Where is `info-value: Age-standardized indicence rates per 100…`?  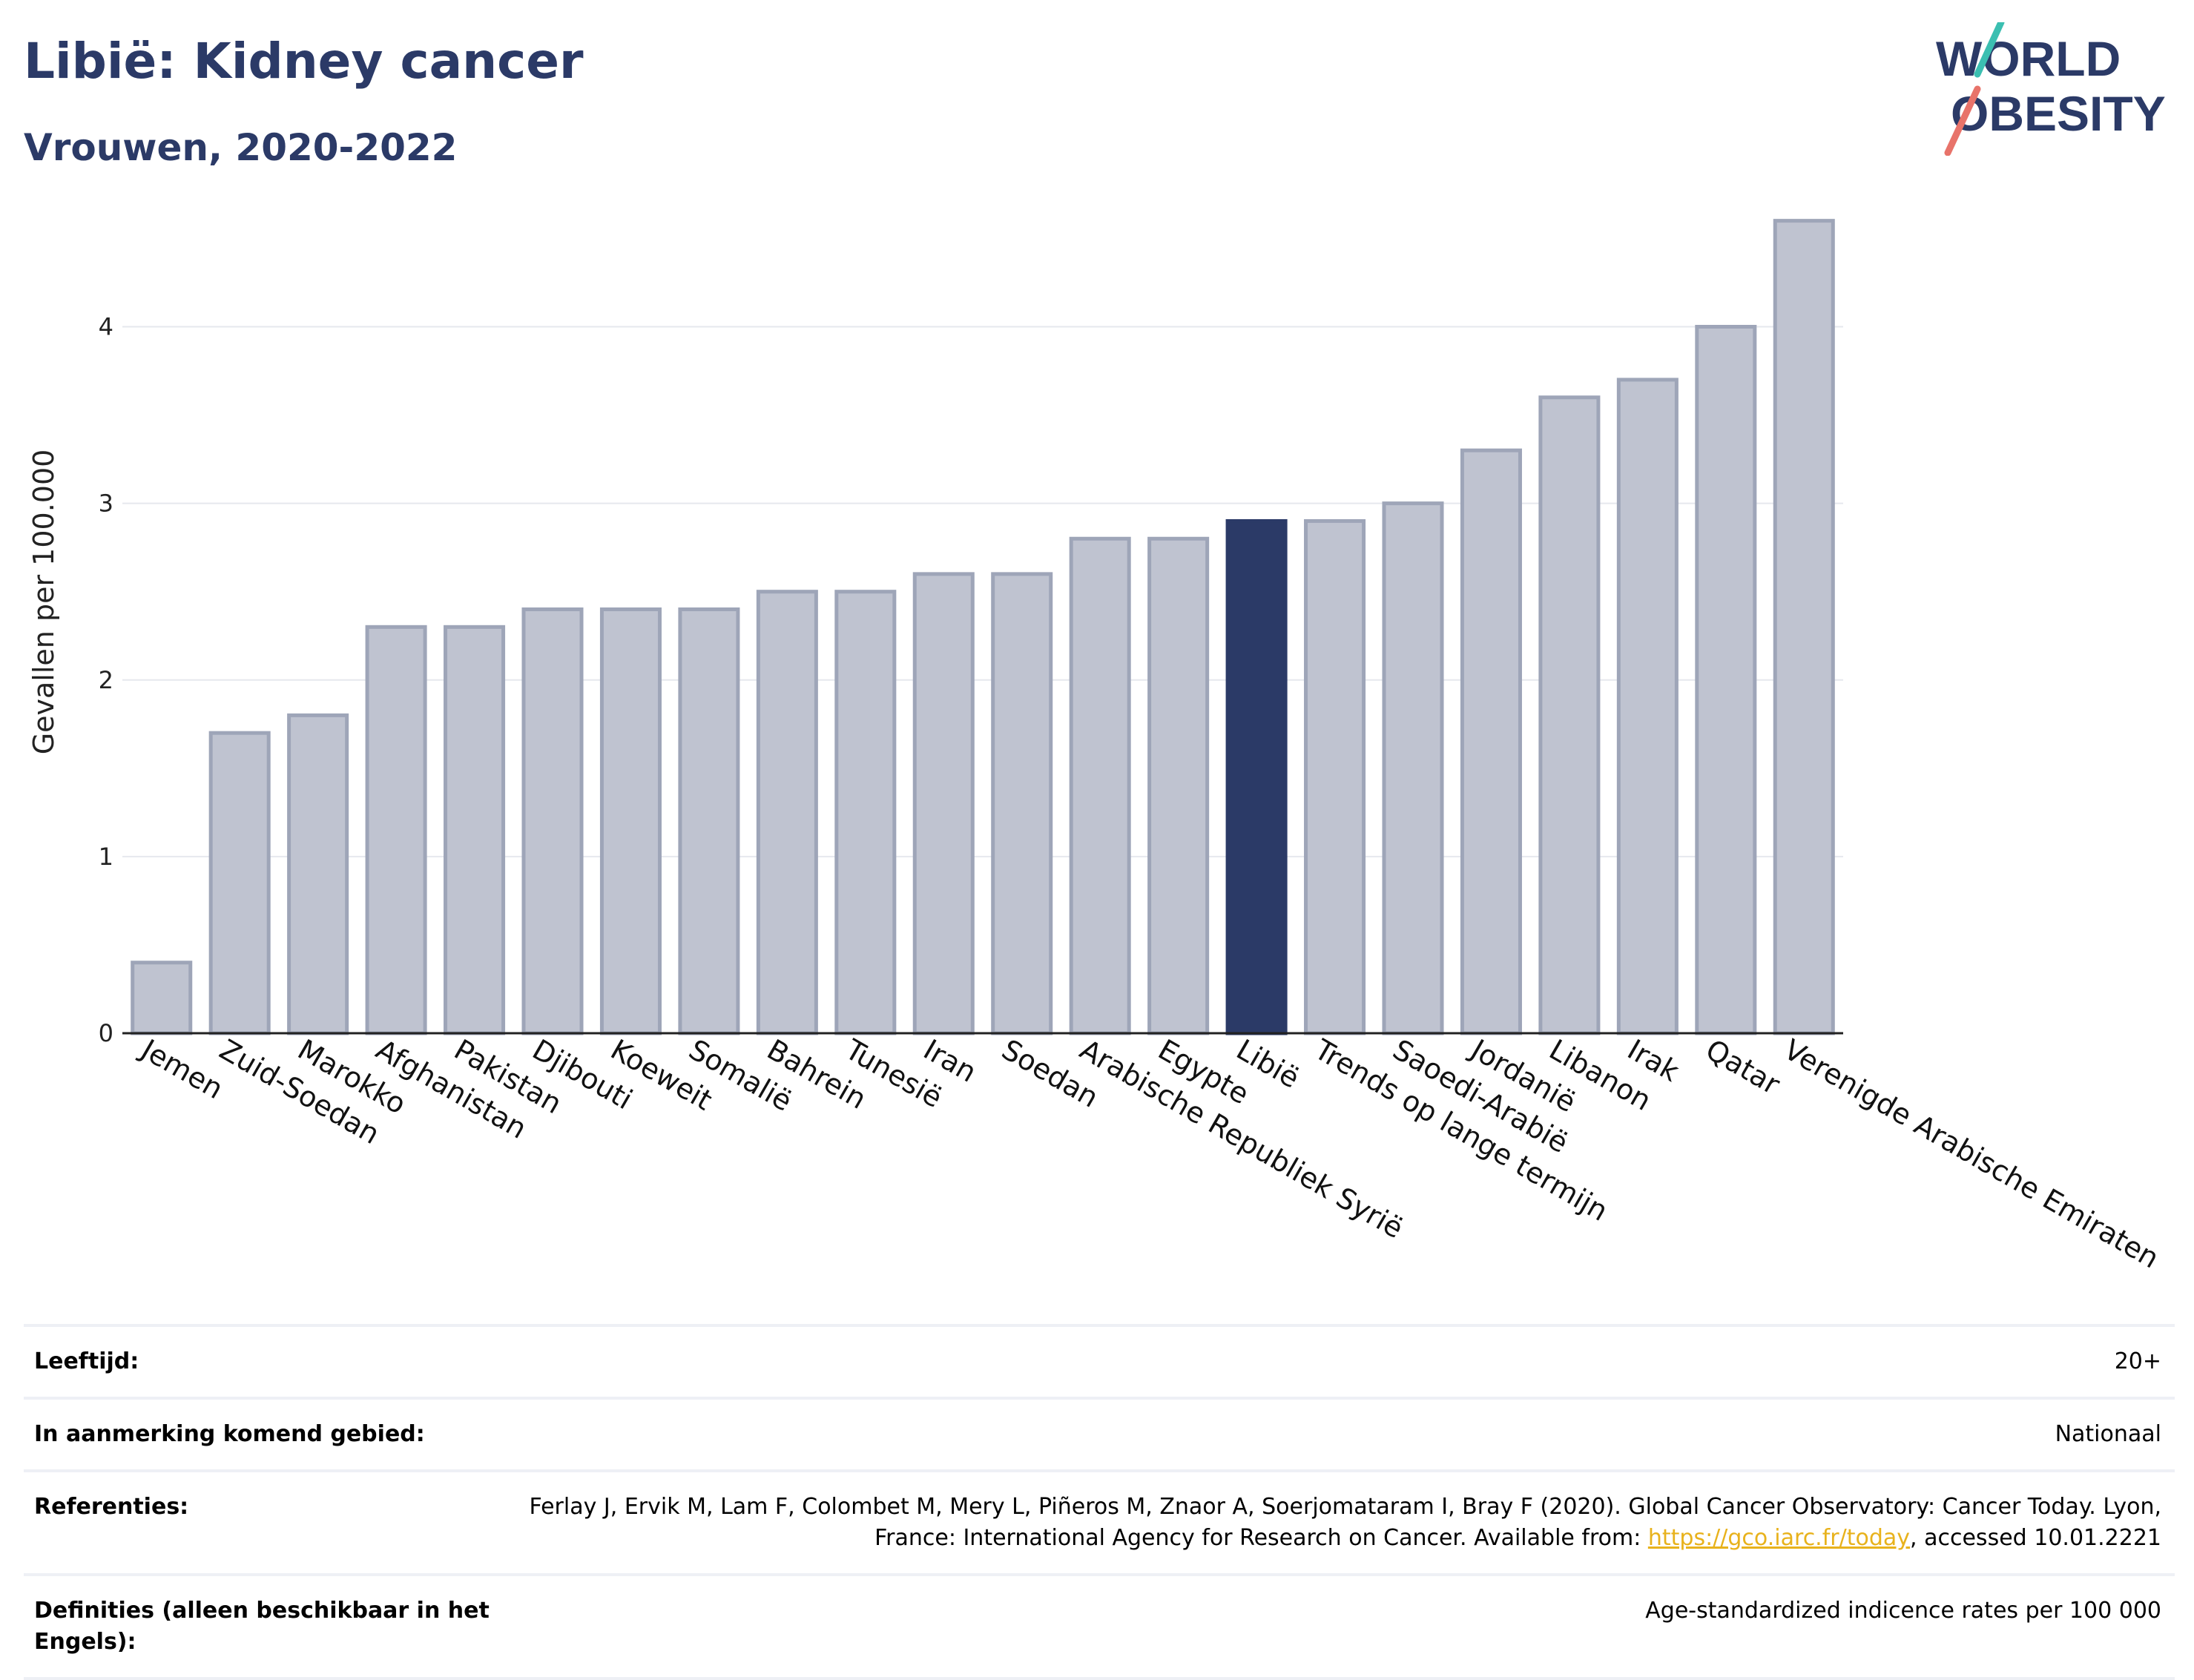 info-value: Age-standardized indicence rates per 100… is located at coordinates (1903, 1611).